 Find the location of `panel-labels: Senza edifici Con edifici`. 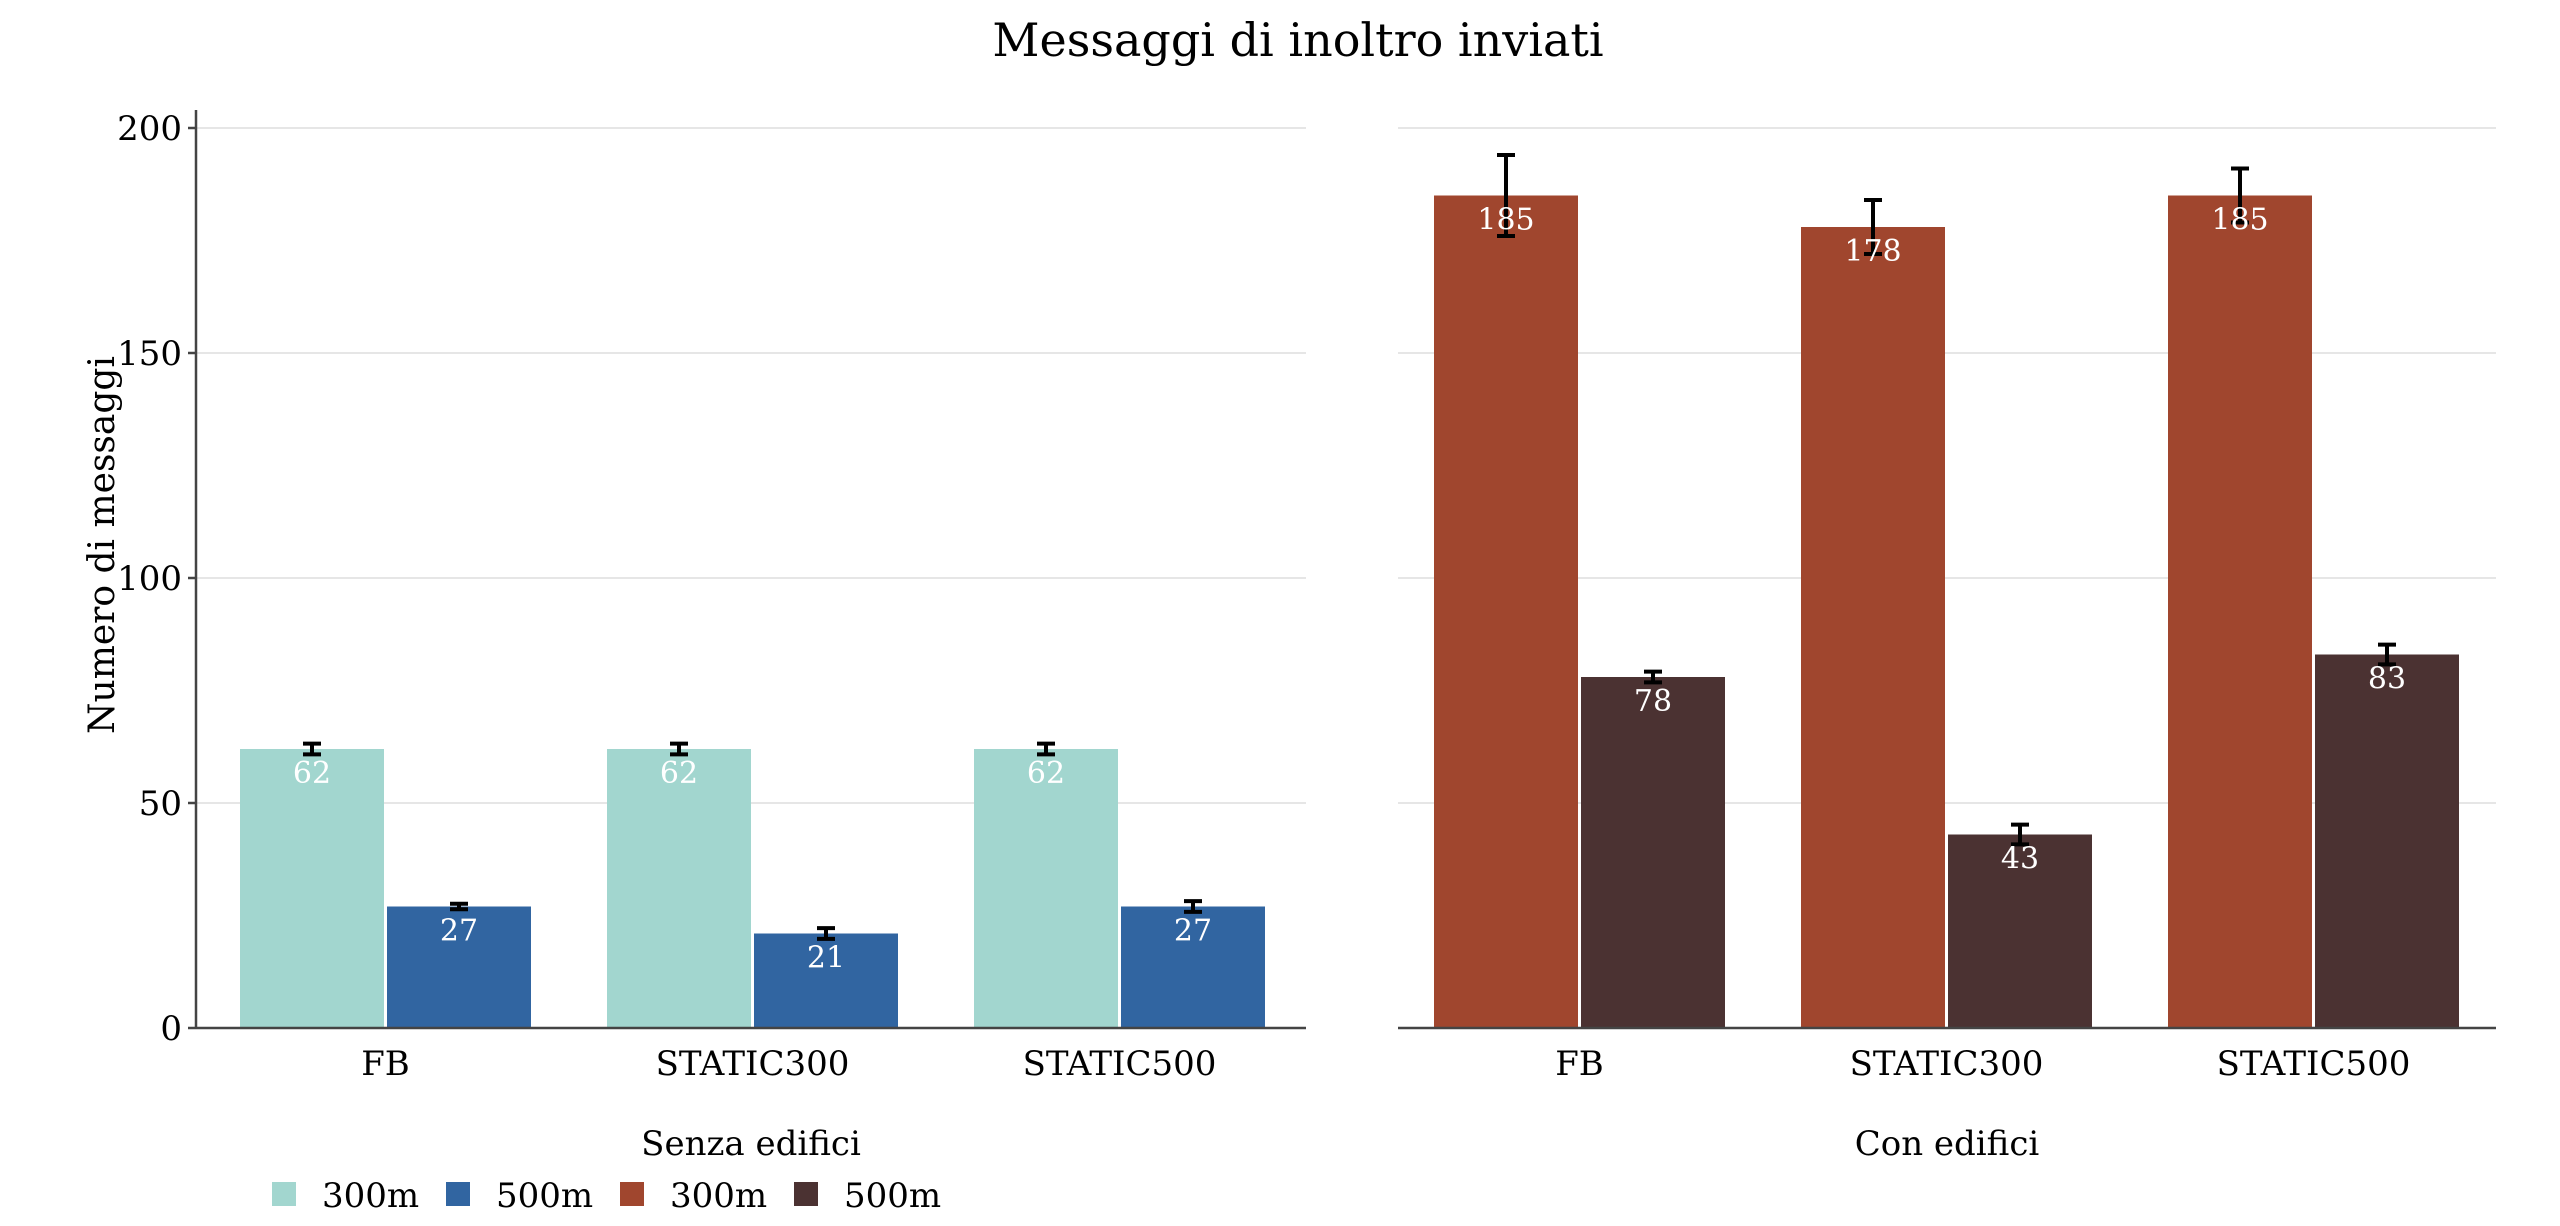

panel-labels: Senza edifici Con edifici is located at coordinates (1340, 1144).